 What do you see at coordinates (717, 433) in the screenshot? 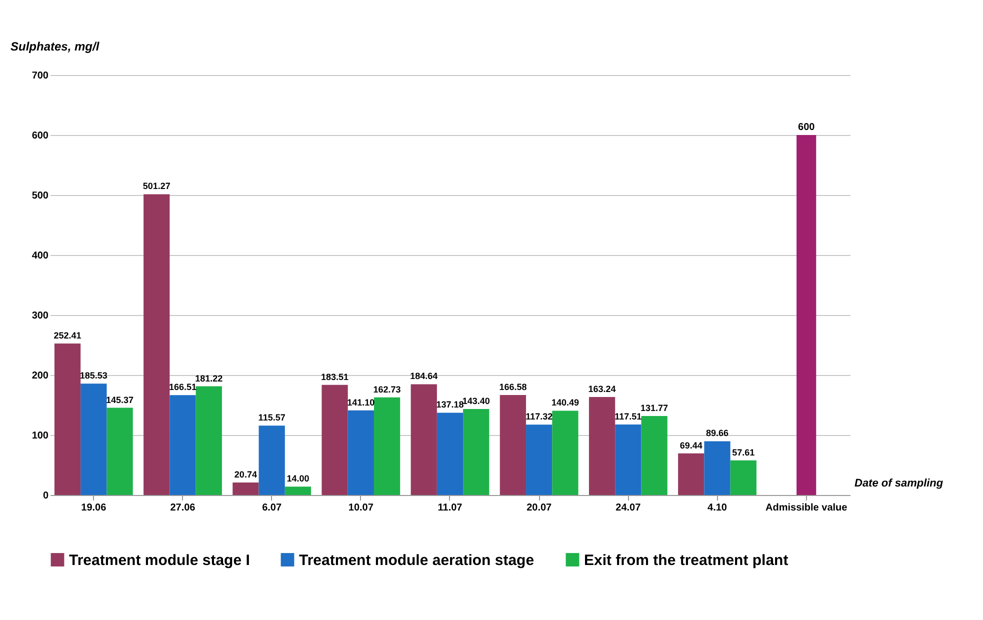
I see `data-label: 89.66` at bounding box center [717, 433].